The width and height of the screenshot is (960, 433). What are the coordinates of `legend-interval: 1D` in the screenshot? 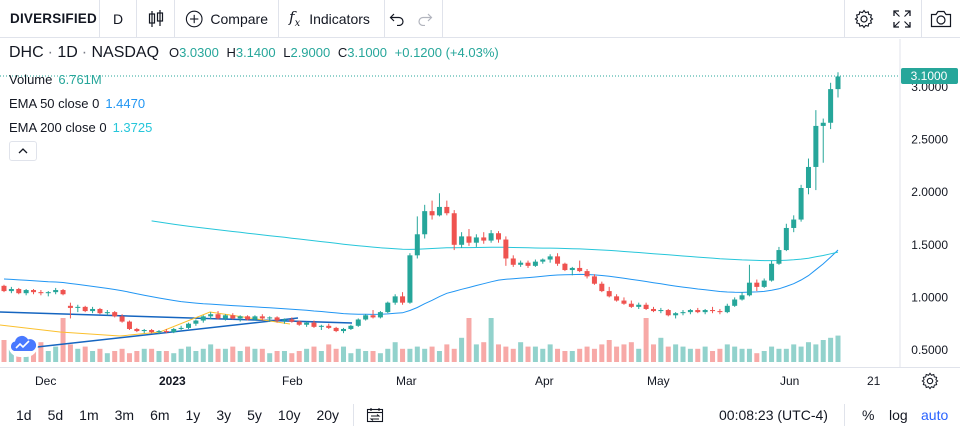 It's located at (67, 52).